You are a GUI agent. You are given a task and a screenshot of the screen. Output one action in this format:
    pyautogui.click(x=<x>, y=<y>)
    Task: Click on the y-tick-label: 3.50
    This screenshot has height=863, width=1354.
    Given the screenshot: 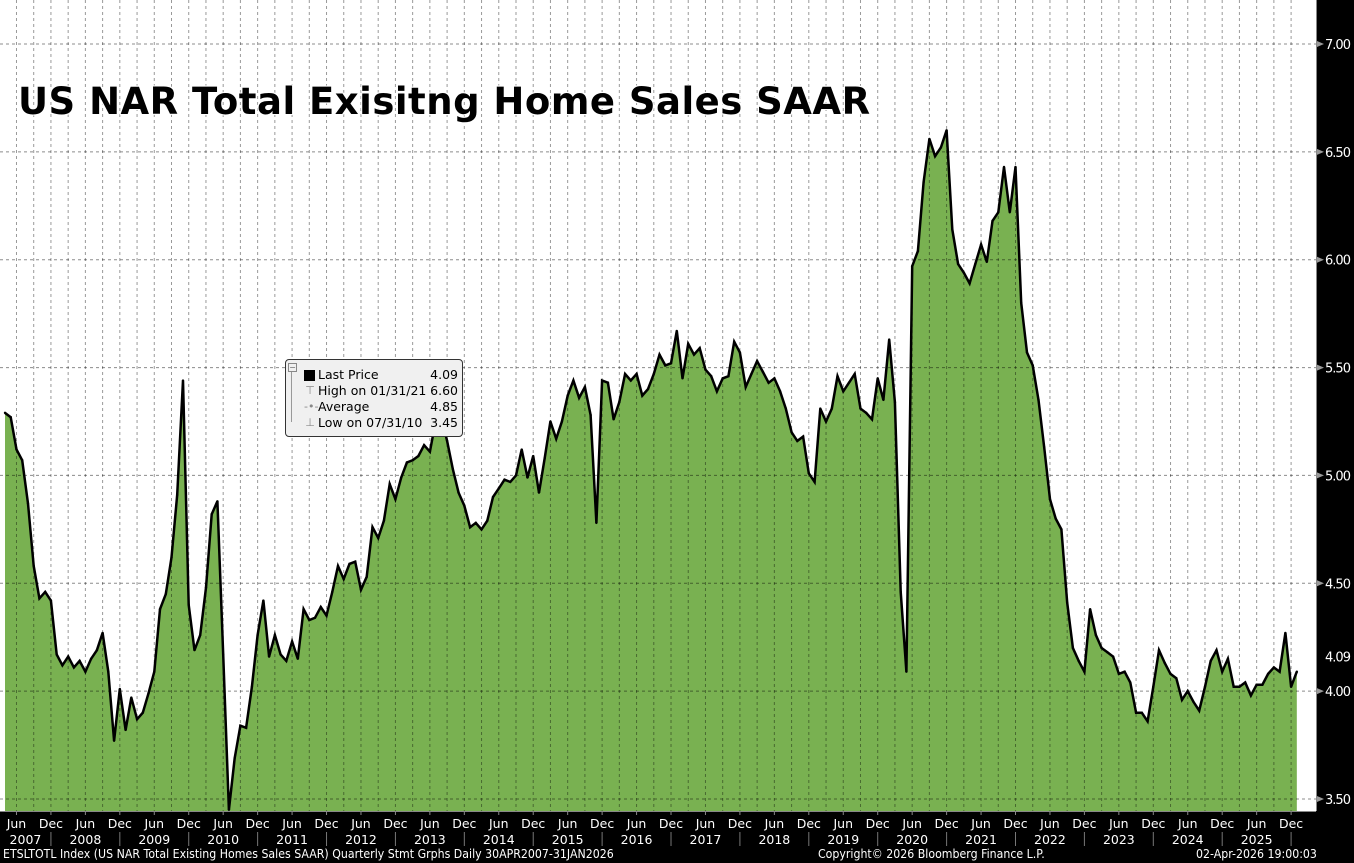 What is the action you would take?
    pyautogui.click(x=1338, y=800)
    